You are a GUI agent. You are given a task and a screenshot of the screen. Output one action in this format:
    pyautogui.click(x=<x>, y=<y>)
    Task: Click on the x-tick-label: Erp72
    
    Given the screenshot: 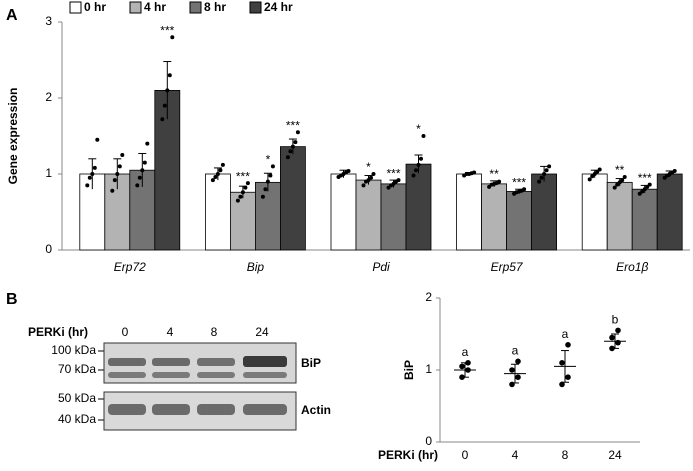 What is the action you would take?
    pyautogui.click(x=130, y=267)
    